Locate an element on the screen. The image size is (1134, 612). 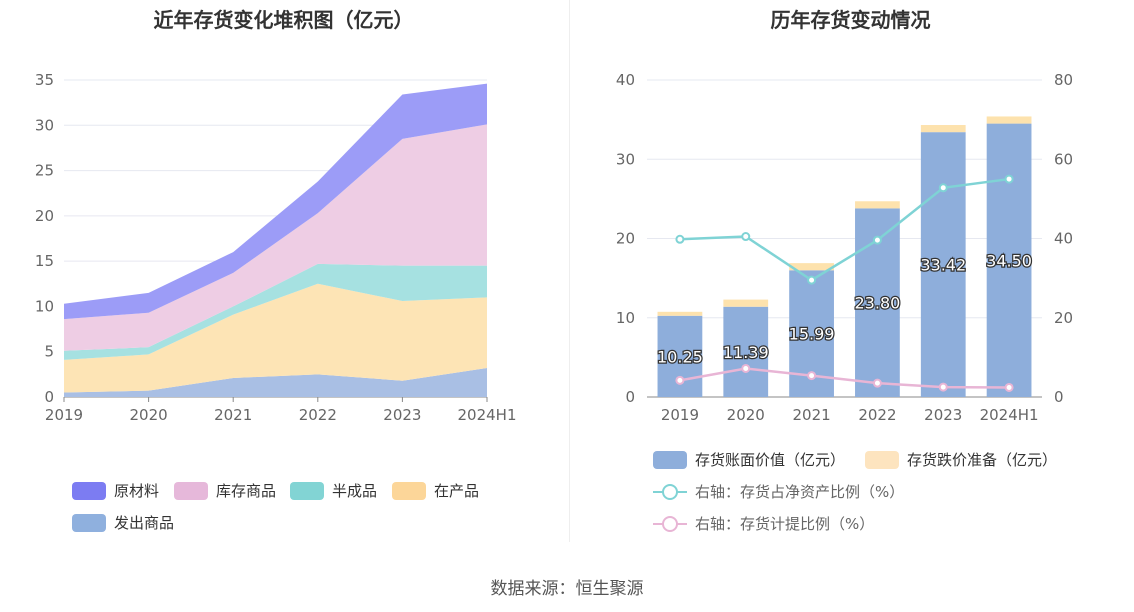
legend-item: 右轴：存货占净资产比例（%） is located at coordinates (778, 491).